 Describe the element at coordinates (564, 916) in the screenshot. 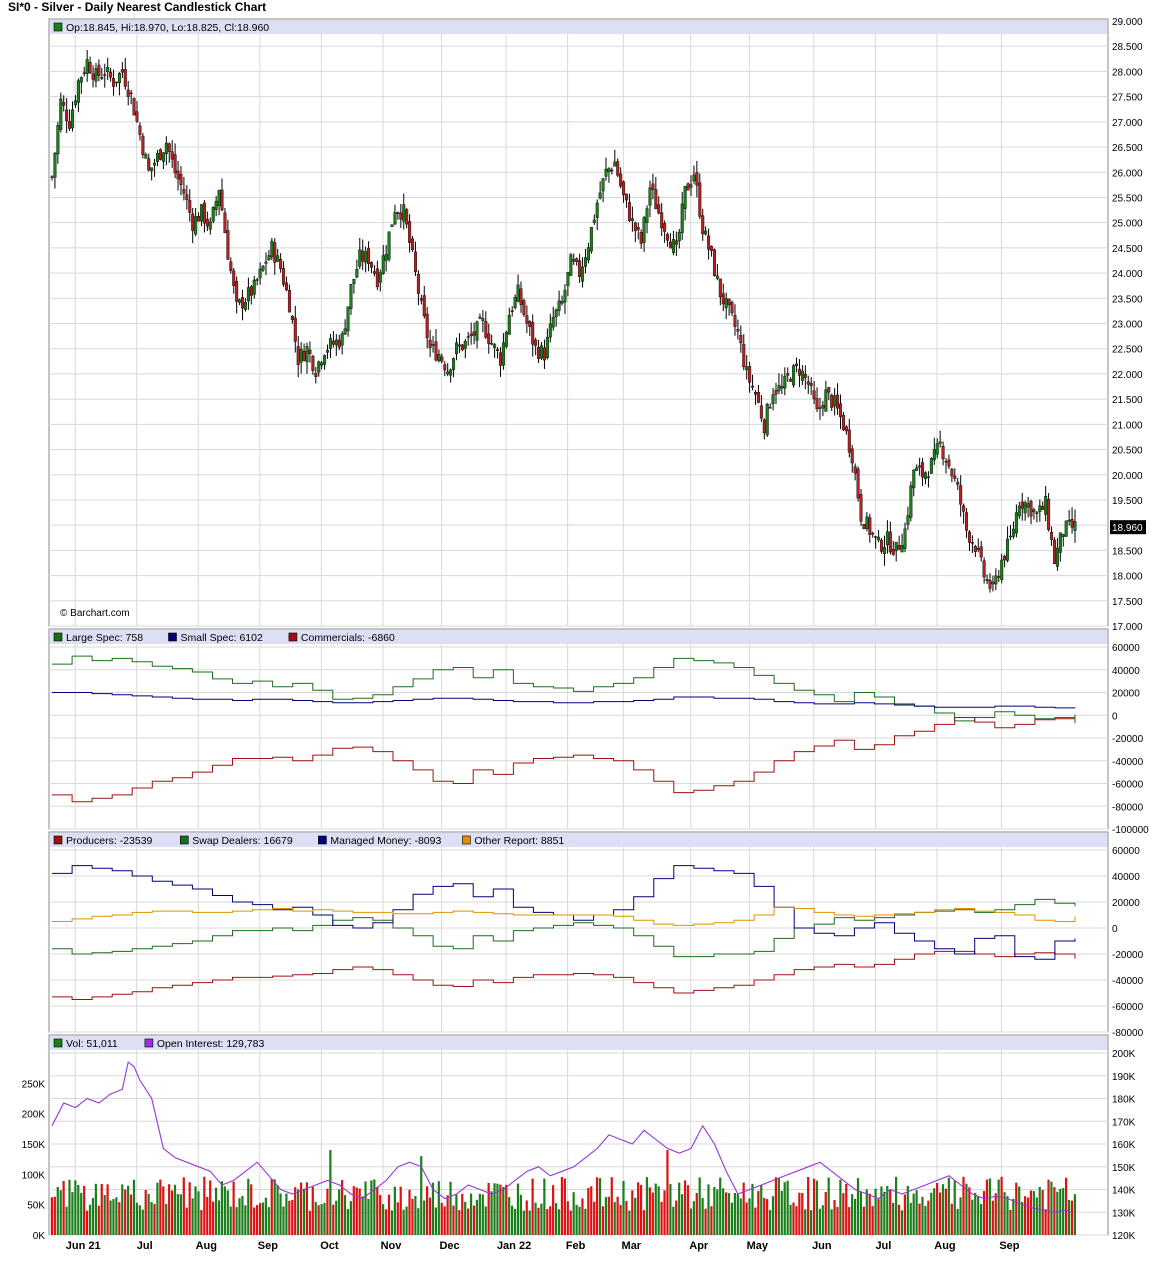

I see `series-line-other-report` at that location.